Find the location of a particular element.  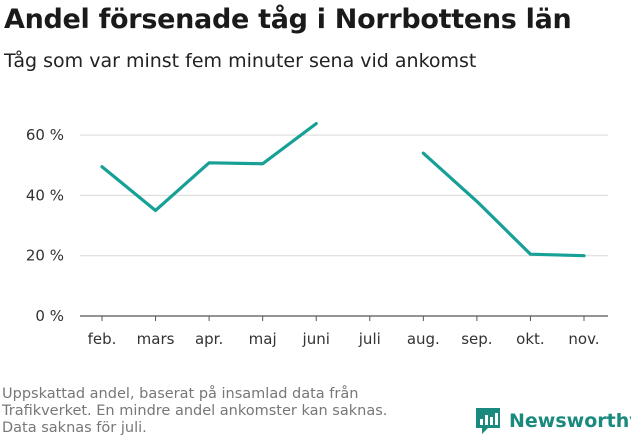

y-tick-label: 60 % is located at coordinates (45, 135).